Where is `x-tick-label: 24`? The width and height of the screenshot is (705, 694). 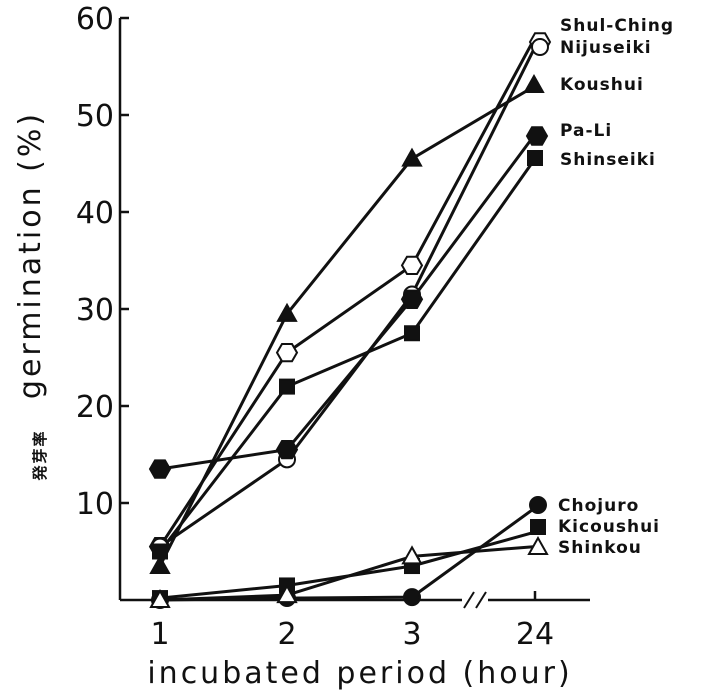
x-tick-label: 24 is located at coordinates (535, 634).